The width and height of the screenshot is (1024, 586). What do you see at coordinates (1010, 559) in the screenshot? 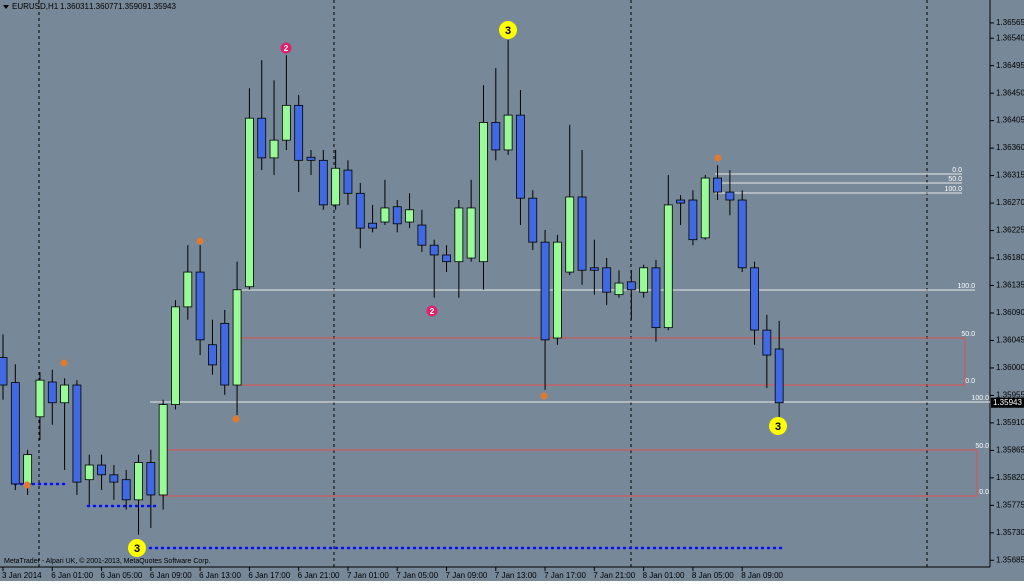
I see `y-tick-label: 1.35685` at bounding box center [1010, 559].